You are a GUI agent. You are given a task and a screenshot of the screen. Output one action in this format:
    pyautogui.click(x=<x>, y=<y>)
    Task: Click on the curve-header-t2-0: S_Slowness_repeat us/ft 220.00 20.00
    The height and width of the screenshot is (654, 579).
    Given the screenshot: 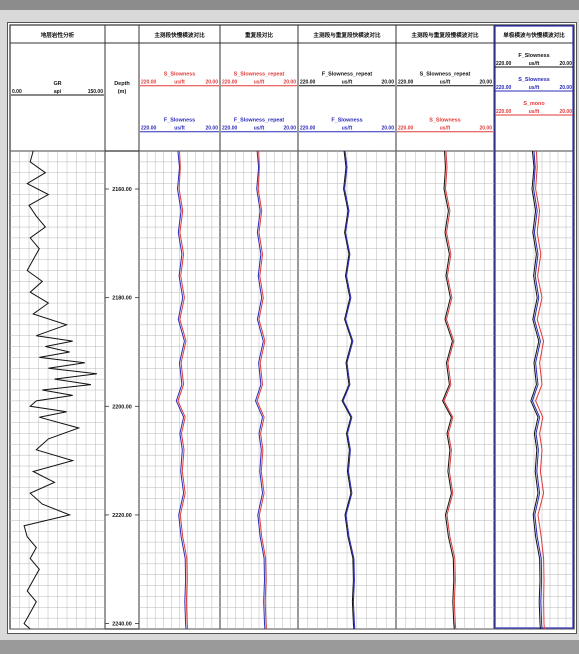 What is the action you would take?
    pyautogui.click(x=259, y=79)
    